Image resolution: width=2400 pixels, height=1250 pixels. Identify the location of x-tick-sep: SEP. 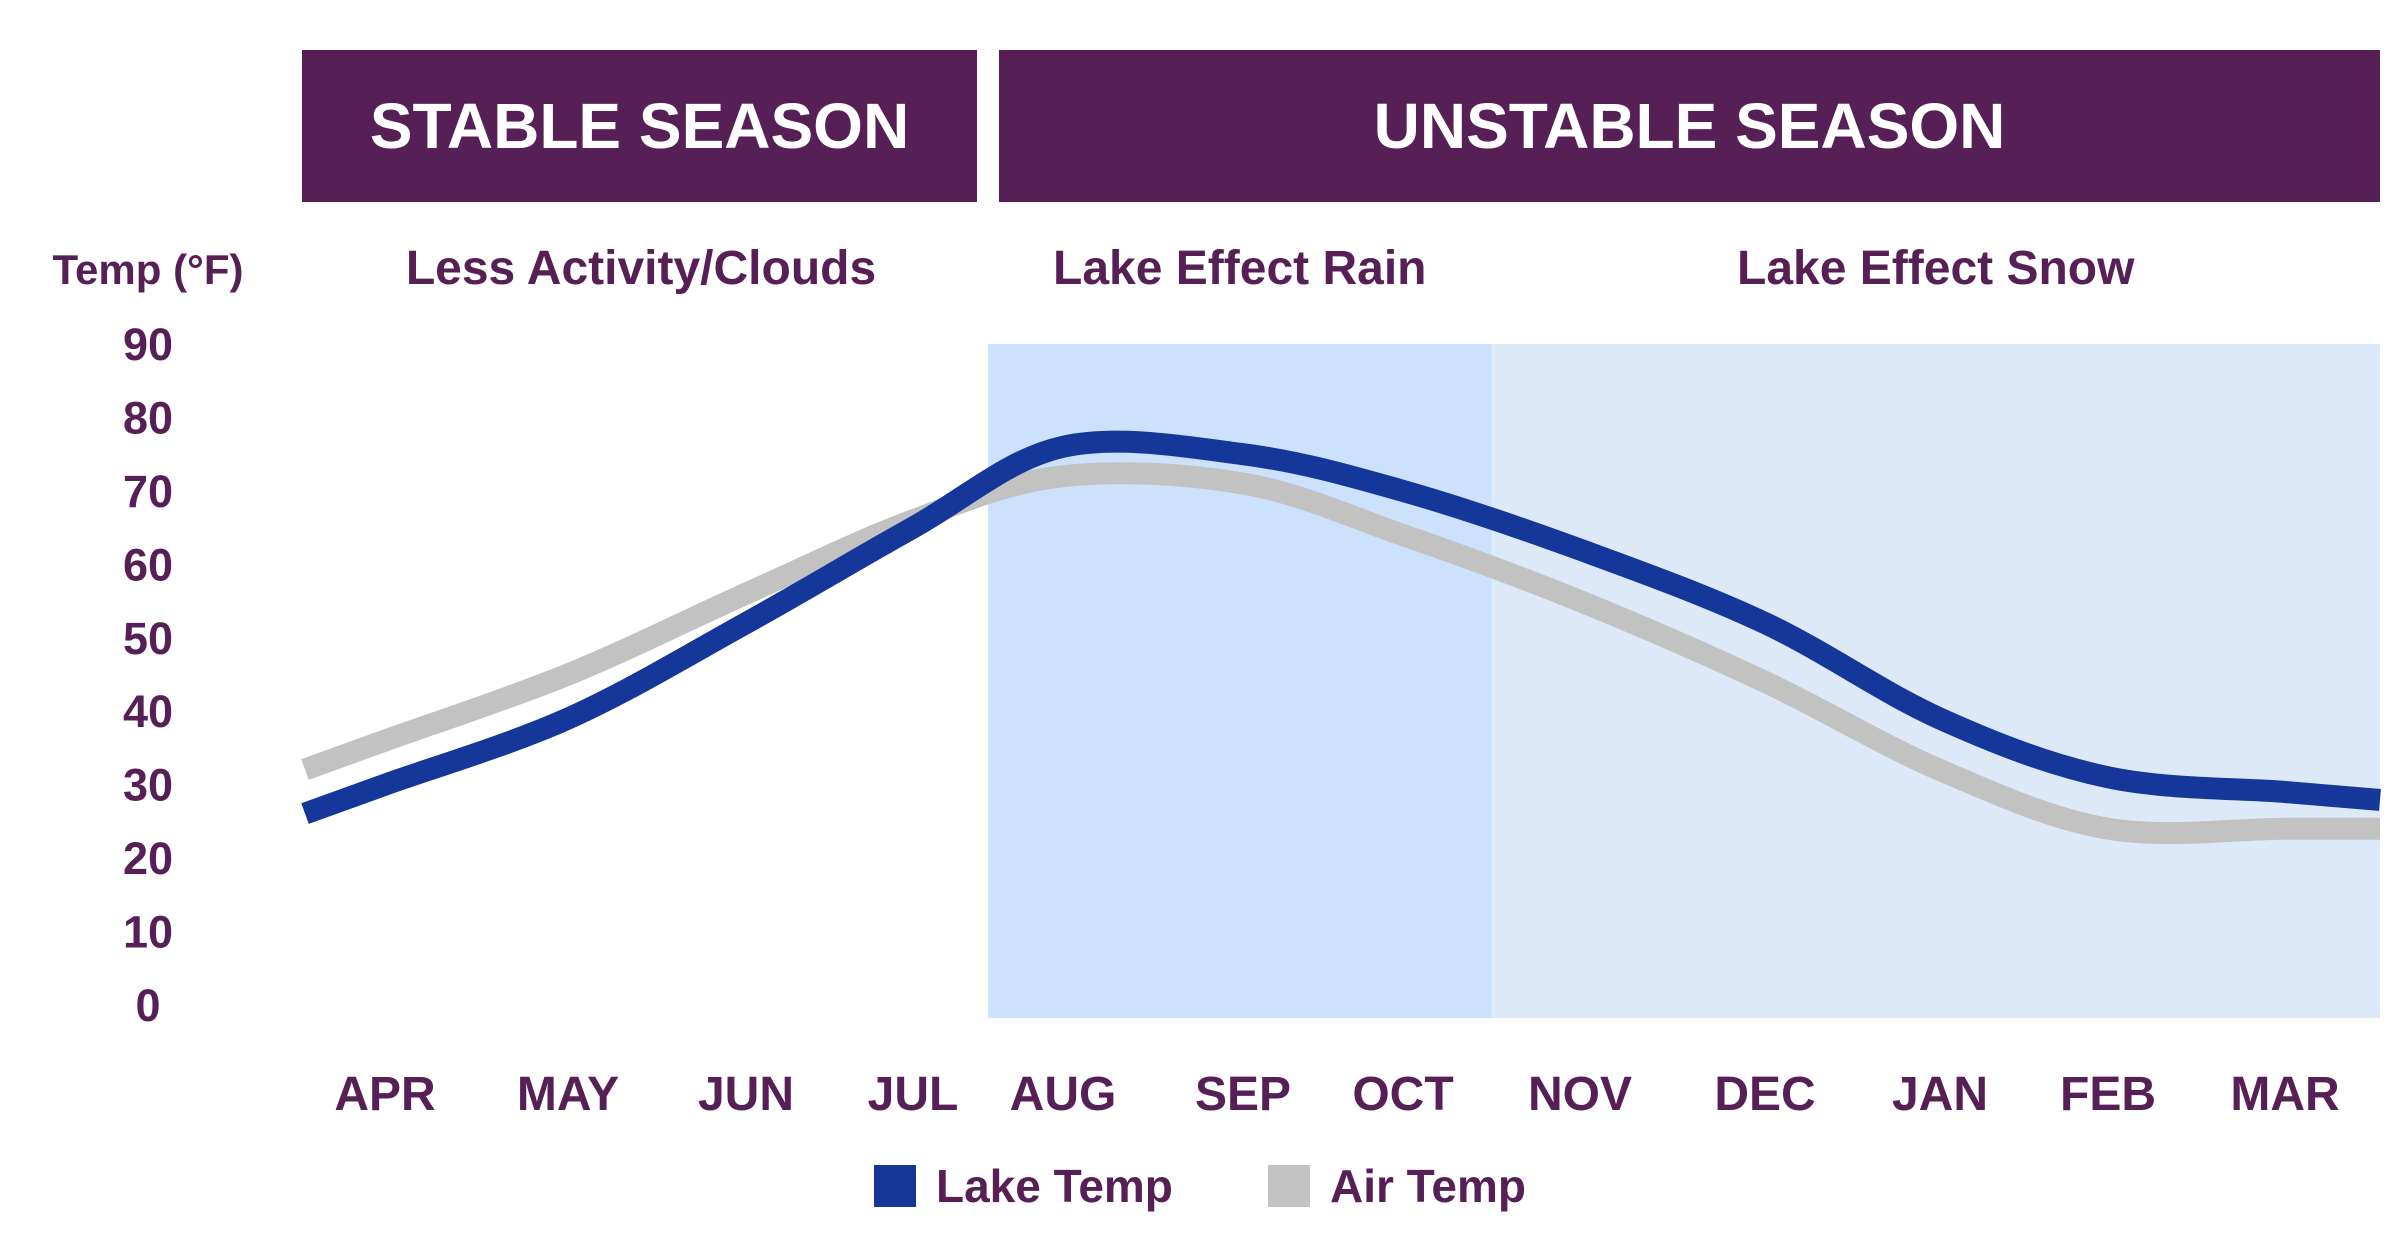
(1243, 1094).